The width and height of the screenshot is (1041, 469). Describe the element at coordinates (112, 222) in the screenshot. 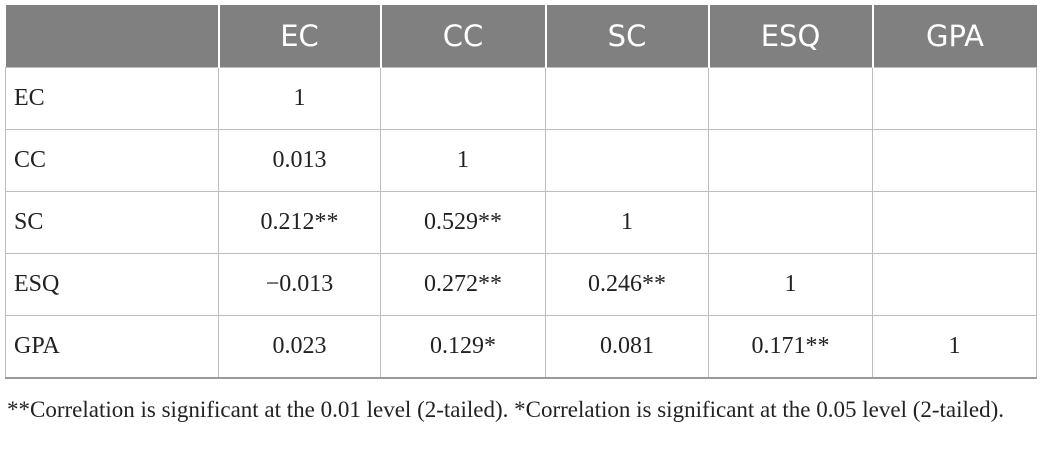

I see `row-label: SC` at that location.